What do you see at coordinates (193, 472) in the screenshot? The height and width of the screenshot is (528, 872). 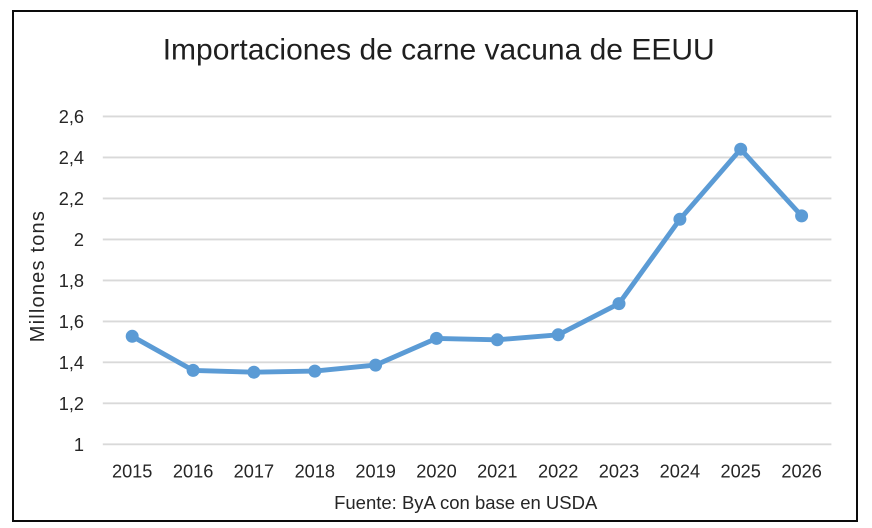 I see `svg-text: 2016` at bounding box center [193, 472].